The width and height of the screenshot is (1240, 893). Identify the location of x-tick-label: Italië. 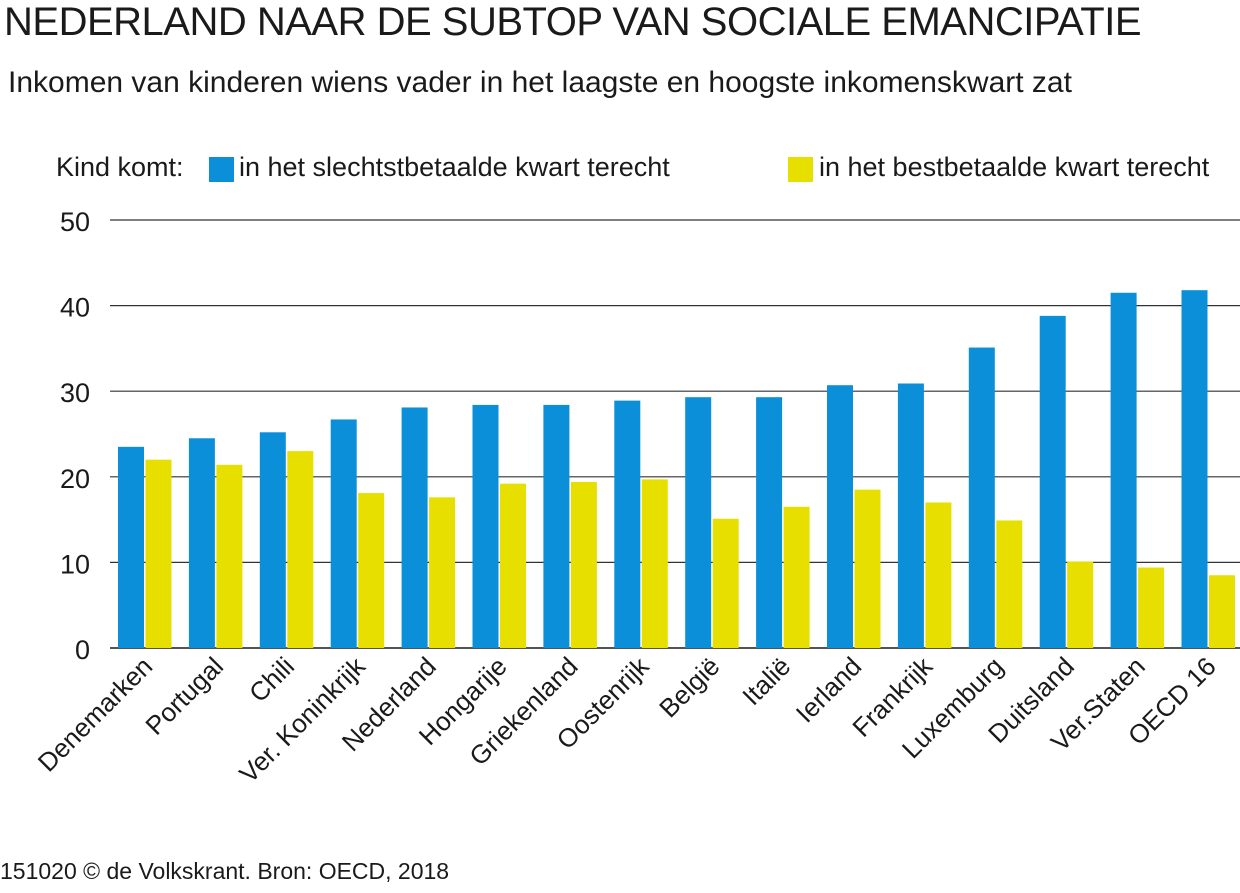
(766, 681).